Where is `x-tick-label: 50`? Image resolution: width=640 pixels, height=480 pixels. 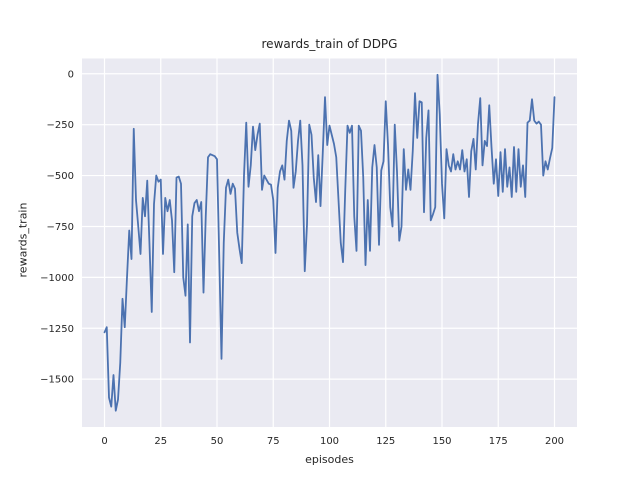 x-tick-label: 50 is located at coordinates (217, 441).